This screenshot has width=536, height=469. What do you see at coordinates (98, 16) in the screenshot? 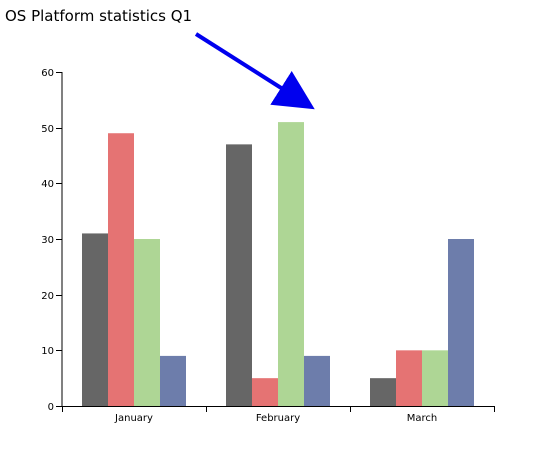
I see `chart-title: OS Platform statistics Q1` at bounding box center [98, 16].